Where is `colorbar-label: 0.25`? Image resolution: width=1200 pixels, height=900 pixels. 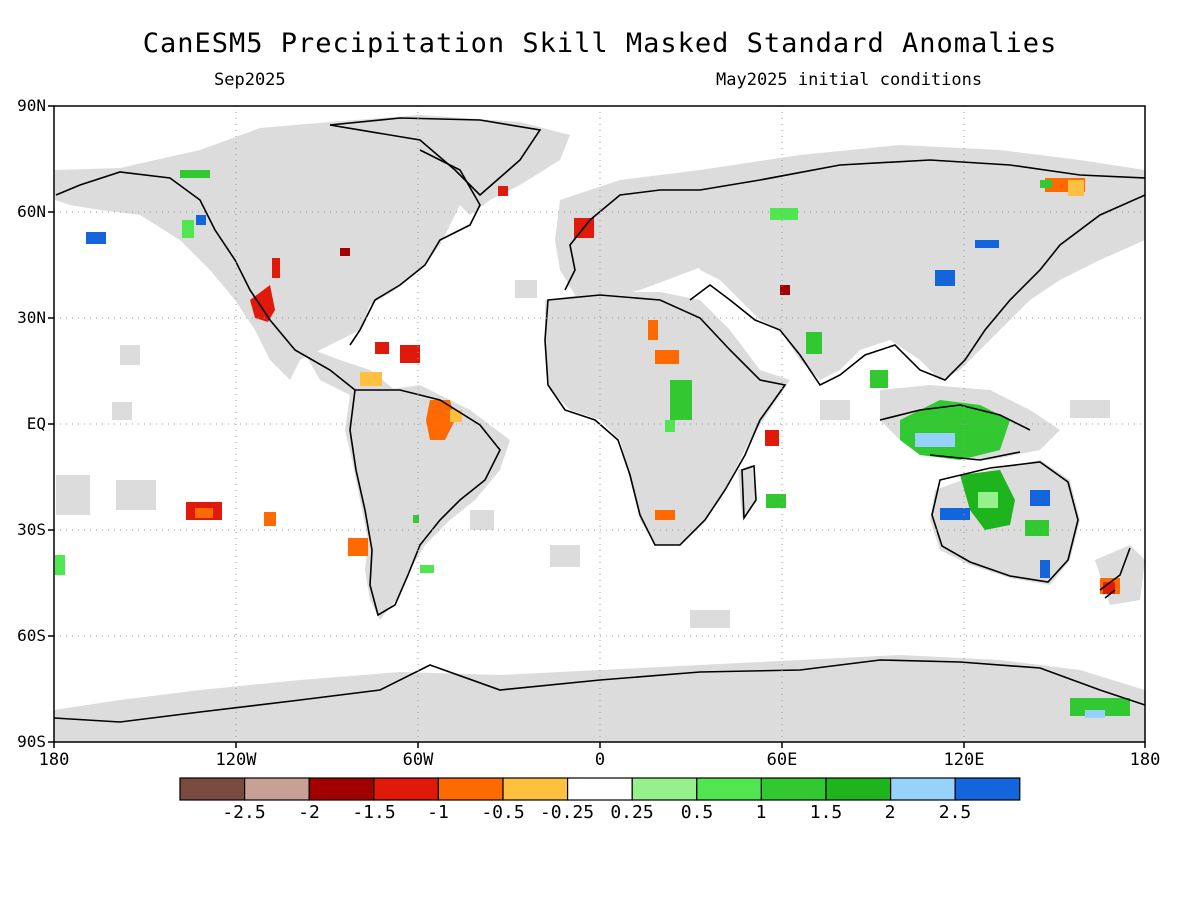 colorbar-label: 0.25 is located at coordinates (632, 812).